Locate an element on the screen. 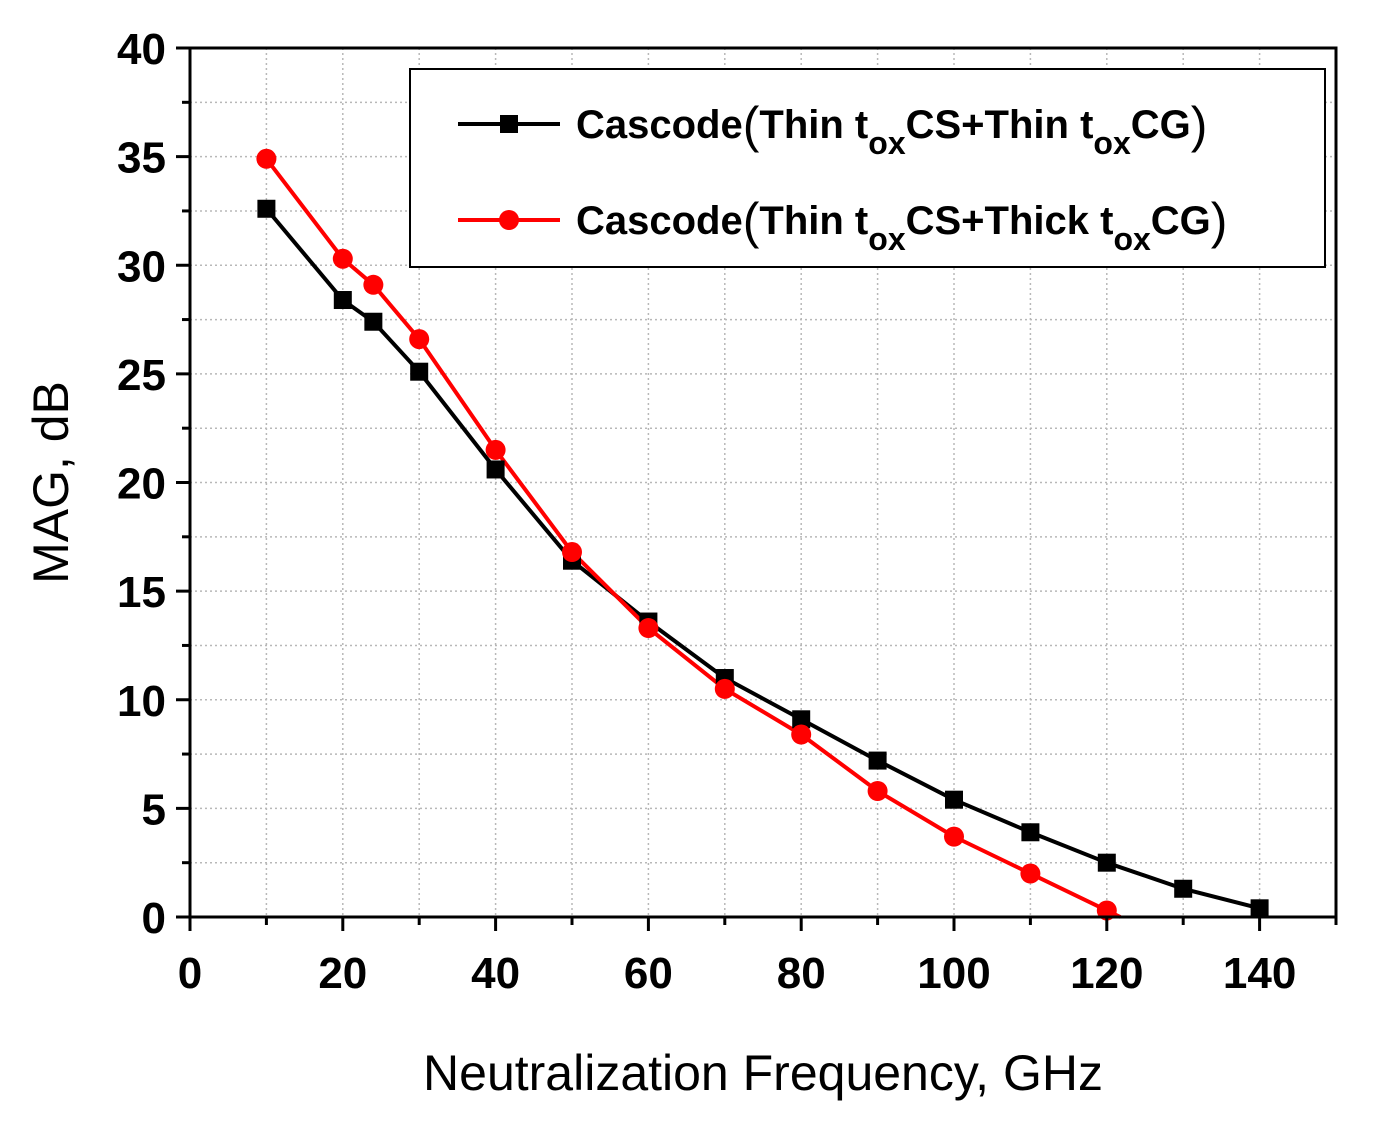 Image resolution: width=1374 pixels, height=1128 pixels. x-axis-title: Neutralization Frequency, GHz is located at coordinates (763, 1073).